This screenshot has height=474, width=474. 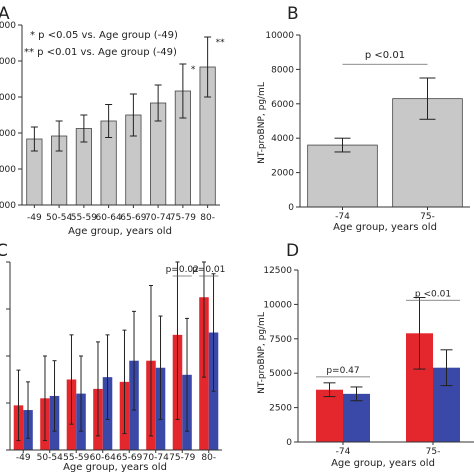 I want to click on panel-b-y-tick-label: 0, so click(x=291, y=208).